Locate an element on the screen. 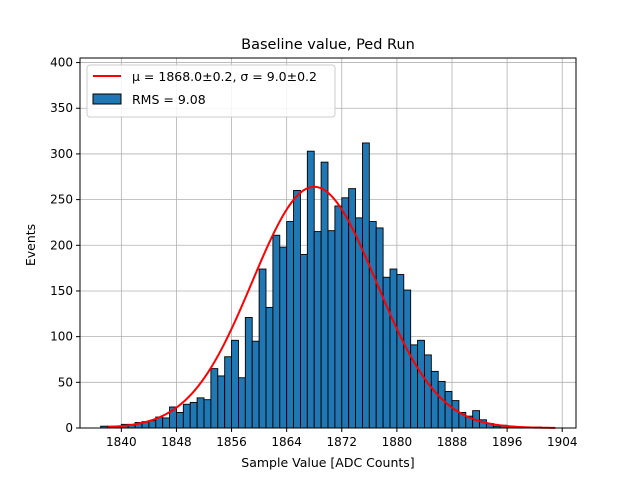 Image resolution: width=640 pixels, height=480 pixels. y-tick-label-6: 300 is located at coordinates (61, 154).